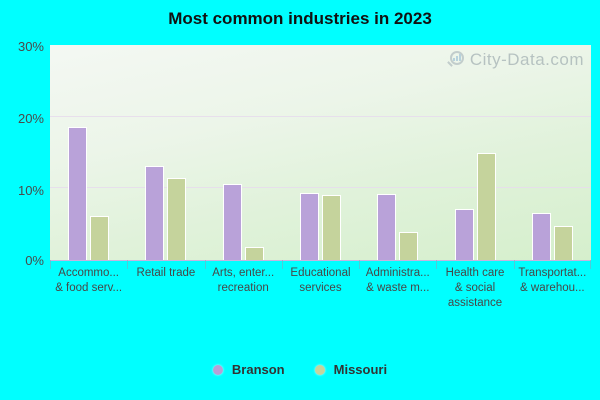  I want to click on legend-item-missouri: Missouri, so click(351, 369).